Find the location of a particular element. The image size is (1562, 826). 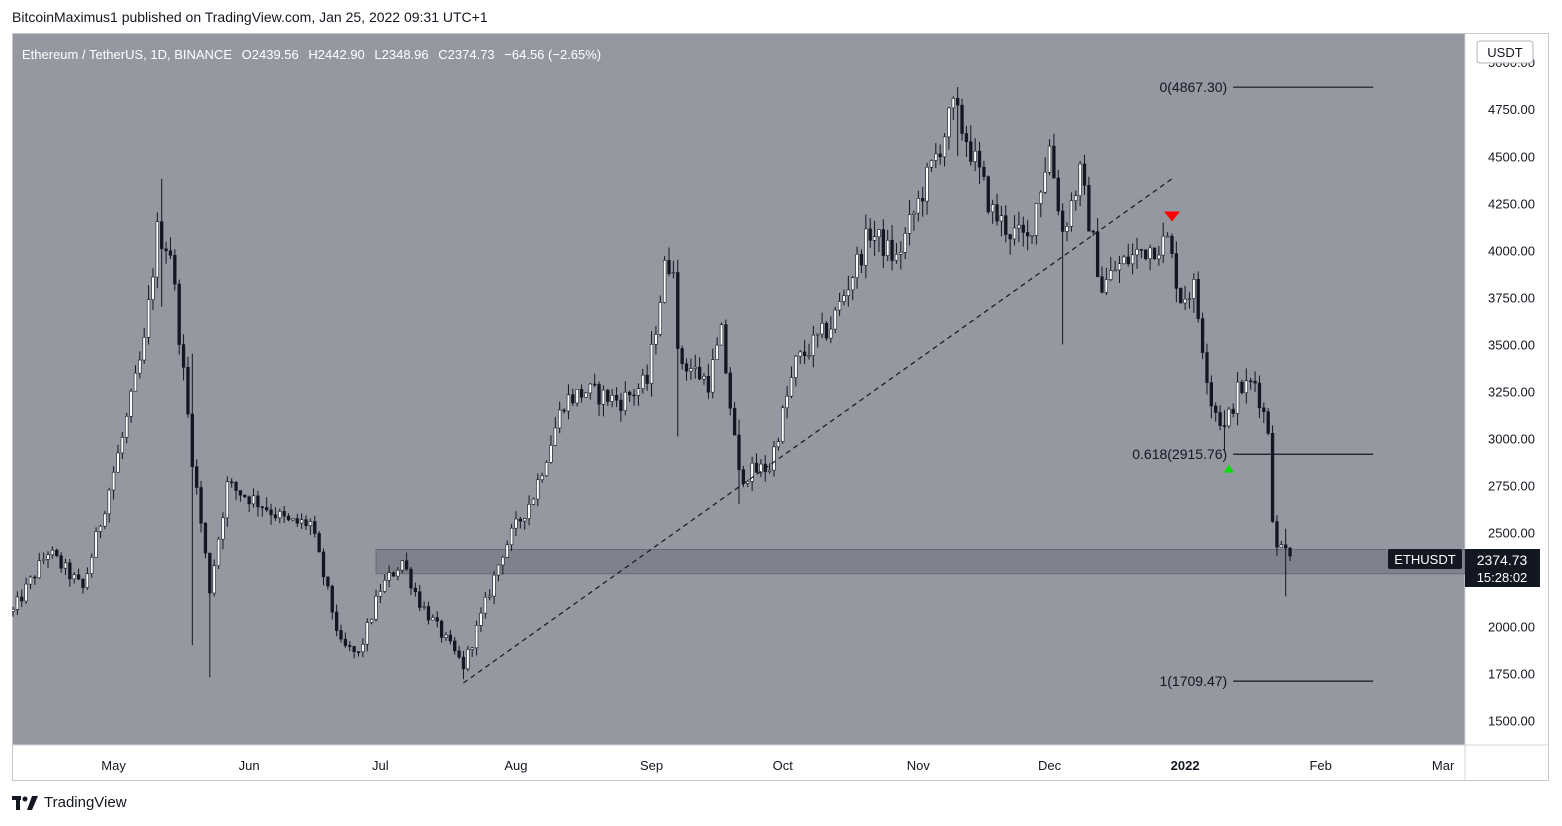

bearish-arrow-icon is located at coordinates (1171, 216).